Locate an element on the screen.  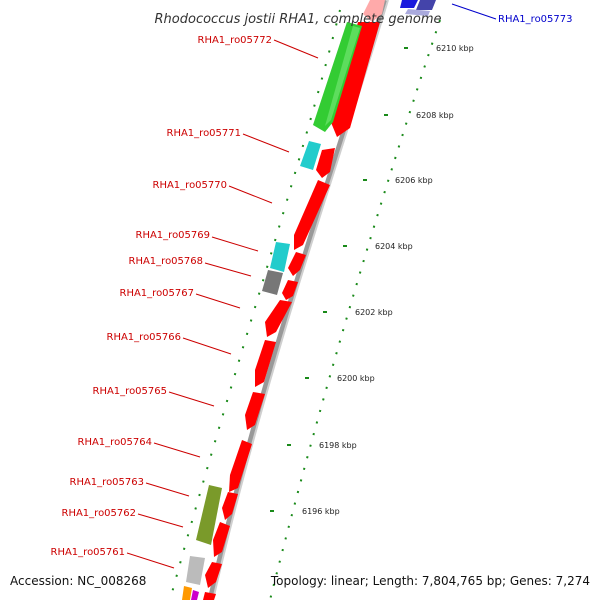
ruler-tick-label: 6208 kbp is located at coordinates (435, 115).